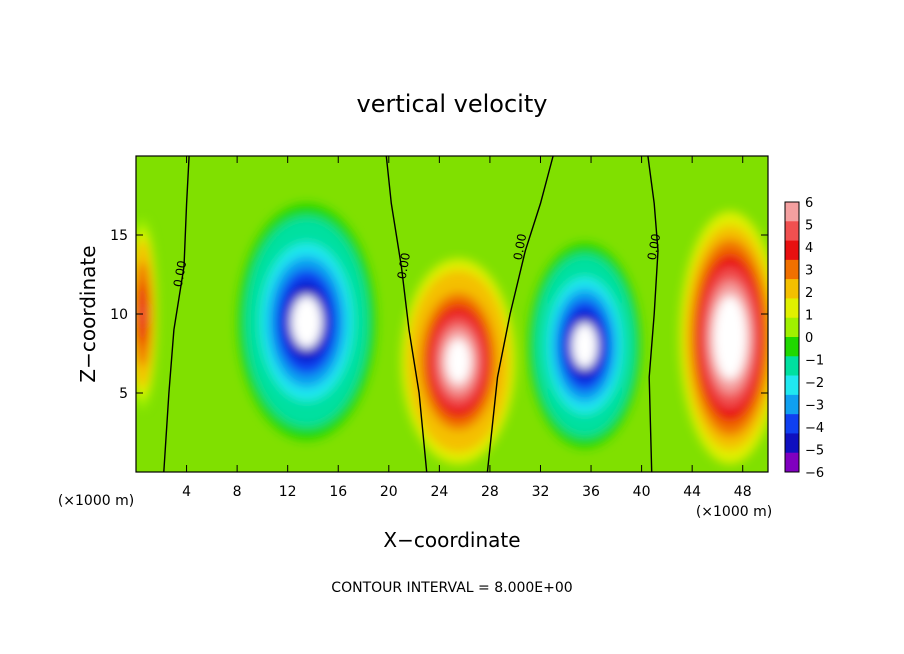 Image resolution: width=904 pixels, height=654 pixels. I want to click on x-tick-label: 48, so click(743, 492).